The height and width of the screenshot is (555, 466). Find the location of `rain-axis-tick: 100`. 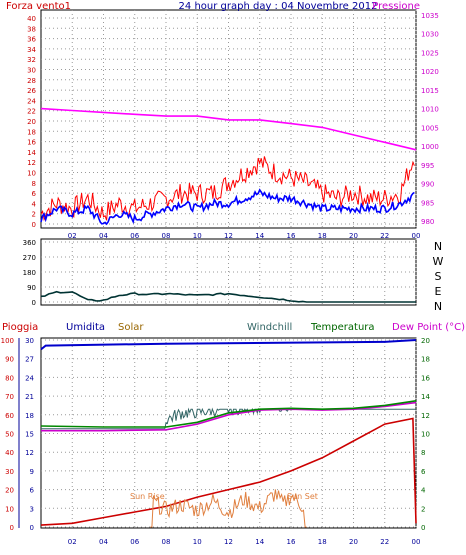

rain-axis-tick: 100 is located at coordinates (7, 341).